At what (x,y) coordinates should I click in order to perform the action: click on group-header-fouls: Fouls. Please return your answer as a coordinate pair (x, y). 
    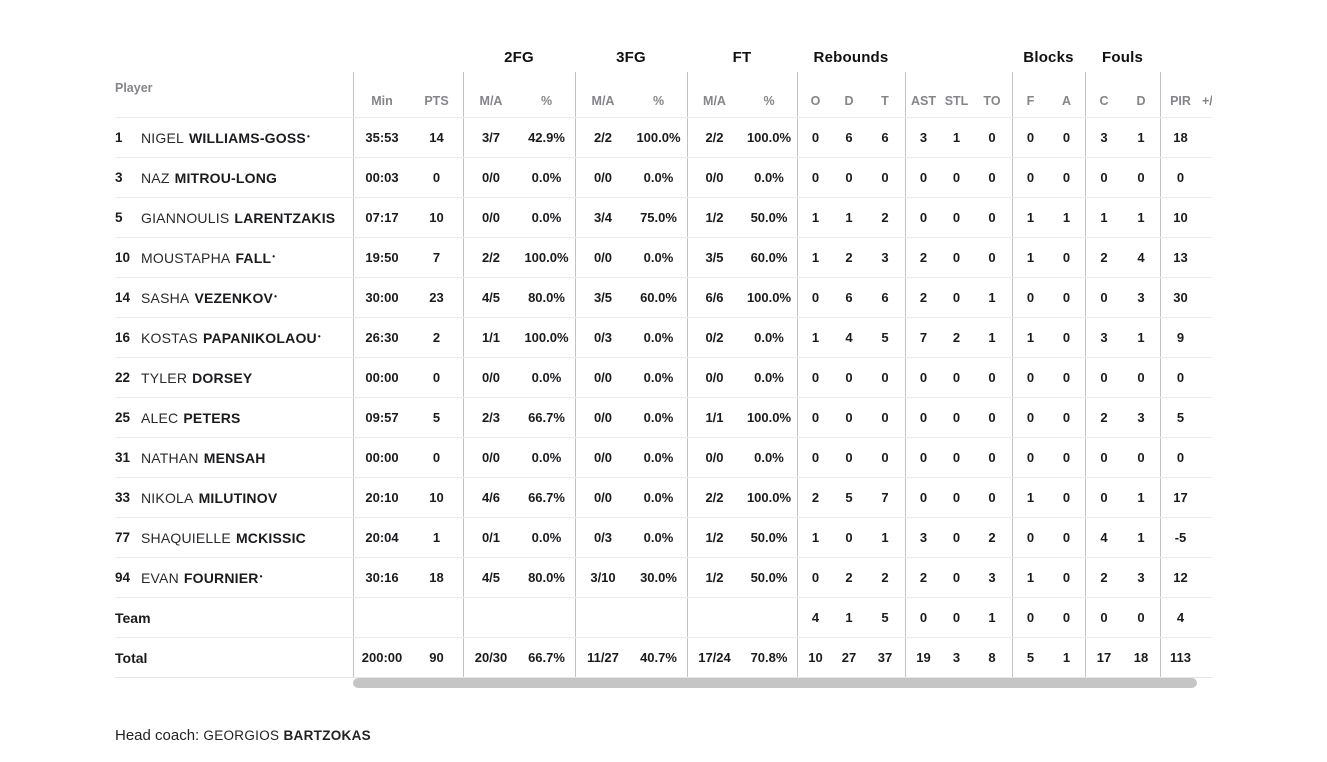
    Looking at the image, I should click on (1122, 57).